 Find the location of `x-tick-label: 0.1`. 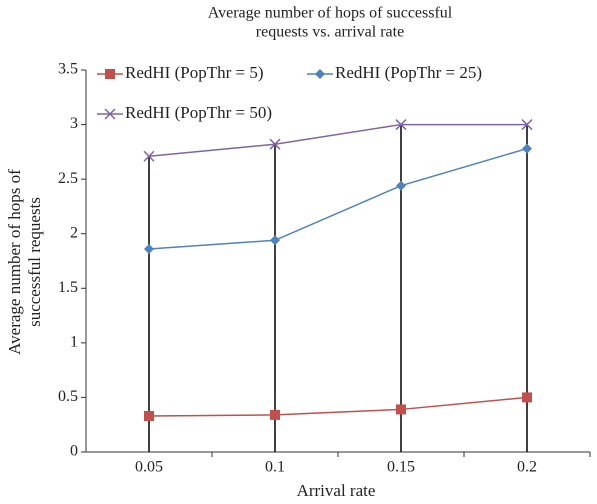

x-tick-label: 0.1 is located at coordinates (275, 467).